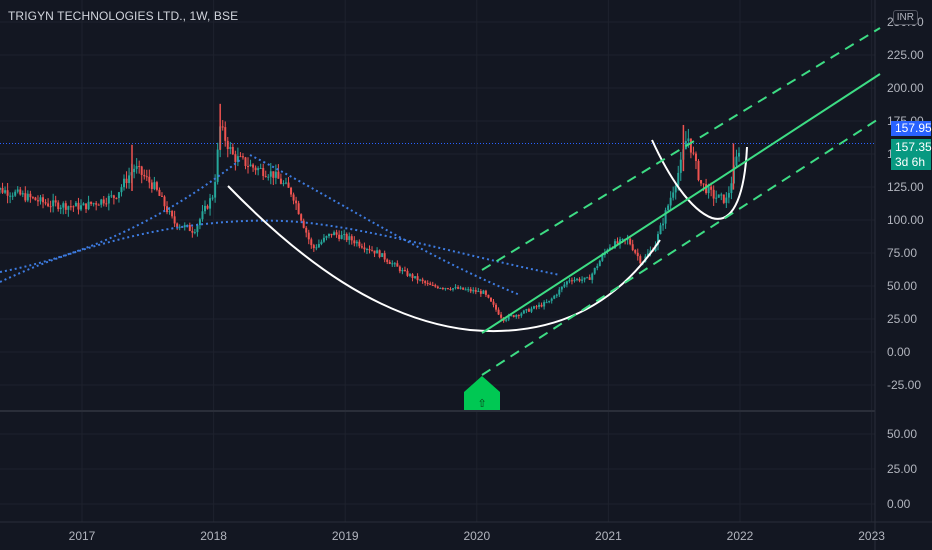 Image resolution: width=932 pixels, height=550 pixels. What do you see at coordinates (905, 88) in the screenshot?
I see `price-tick-label: 200.00` at bounding box center [905, 88].